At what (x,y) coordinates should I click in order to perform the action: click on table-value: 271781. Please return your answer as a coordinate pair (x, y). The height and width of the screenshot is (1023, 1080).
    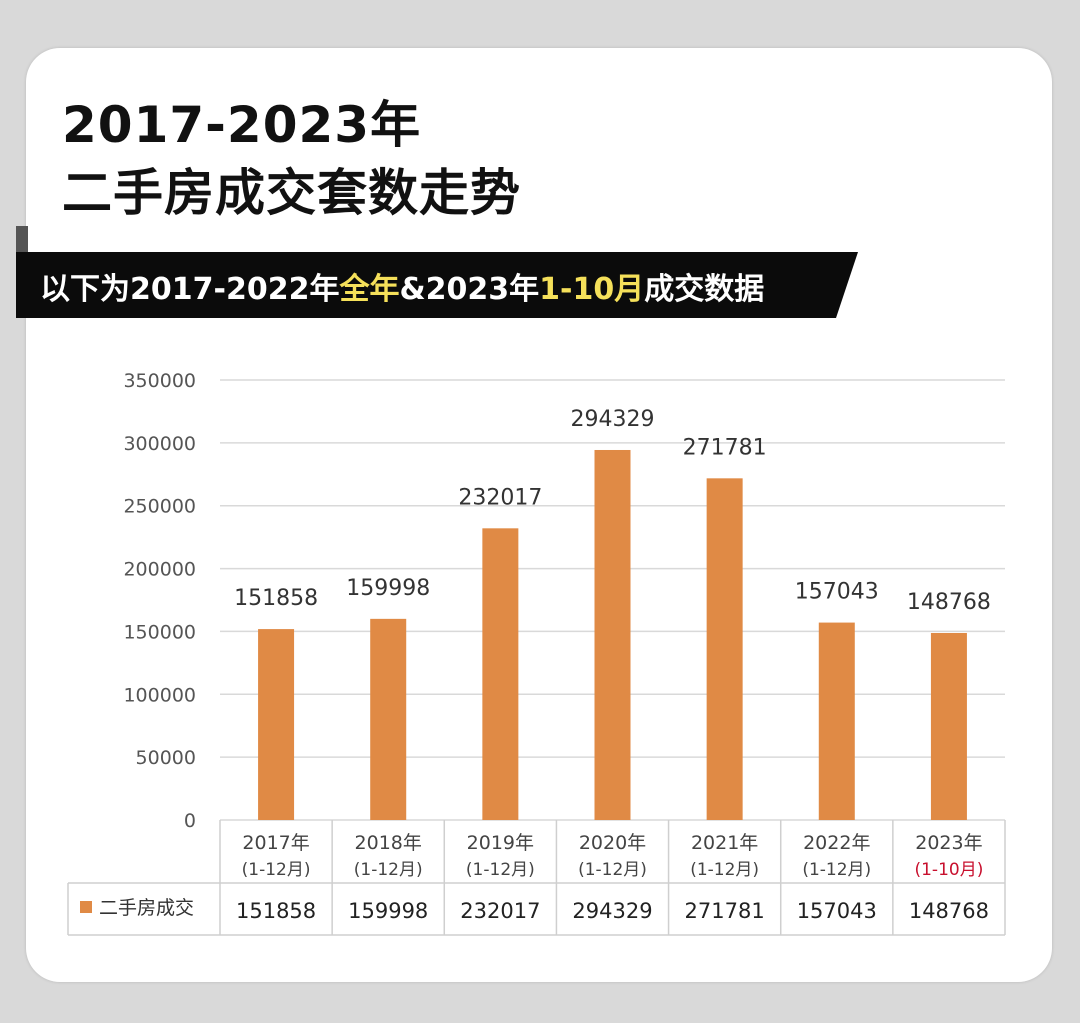
    Looking at the image, I should click on (725, 911).